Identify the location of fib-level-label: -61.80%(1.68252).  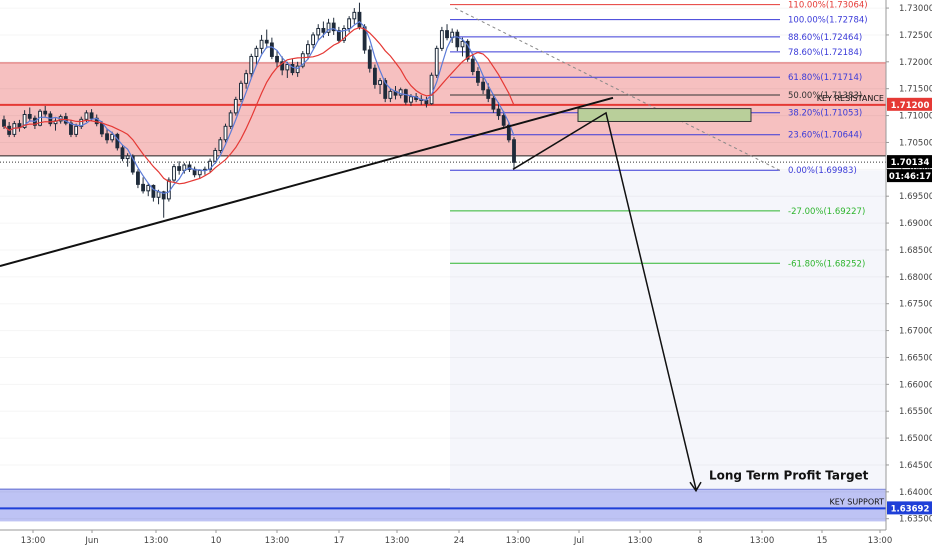
(826, 264).